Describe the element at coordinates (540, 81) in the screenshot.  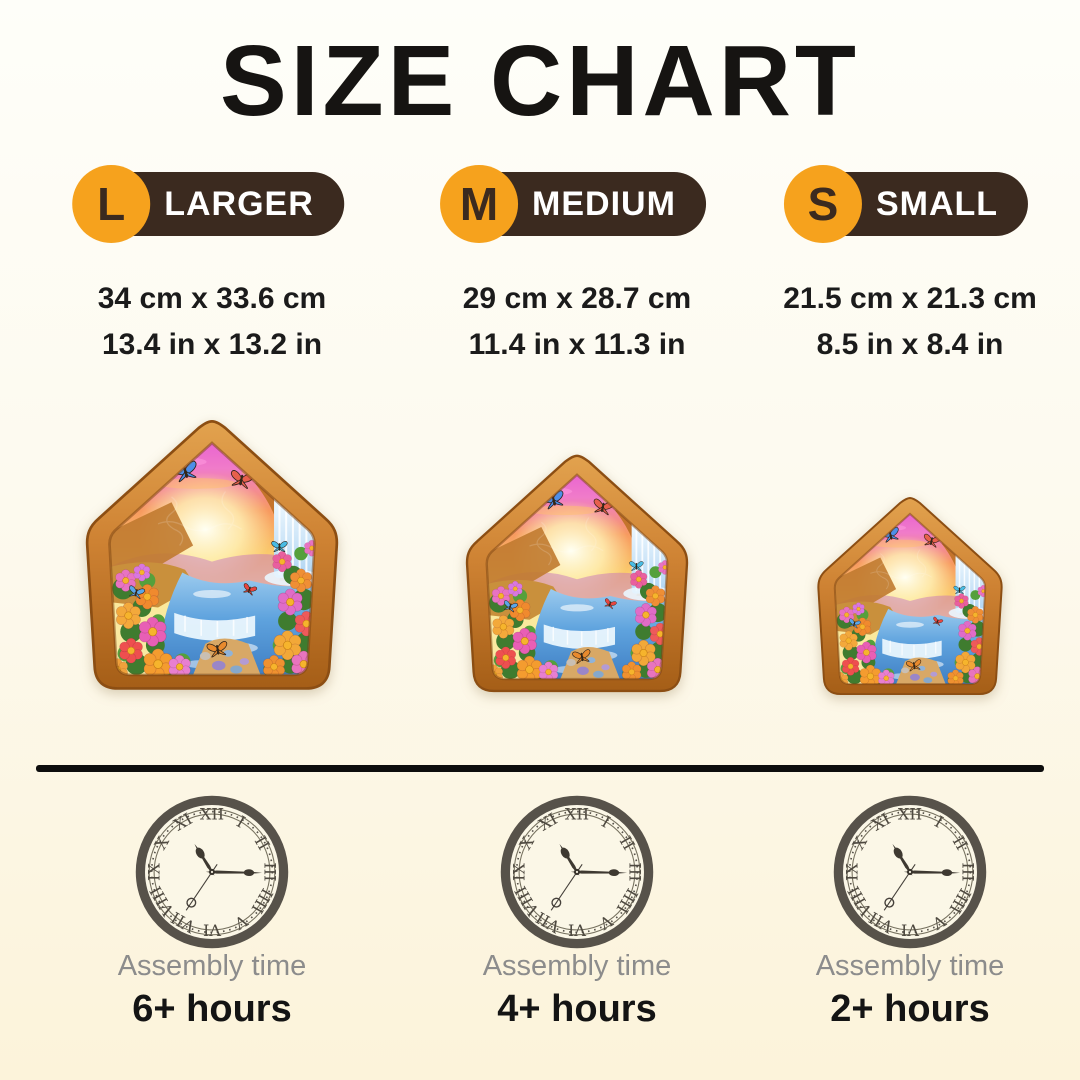
I see `page-title: SIZE CHART` at that location.